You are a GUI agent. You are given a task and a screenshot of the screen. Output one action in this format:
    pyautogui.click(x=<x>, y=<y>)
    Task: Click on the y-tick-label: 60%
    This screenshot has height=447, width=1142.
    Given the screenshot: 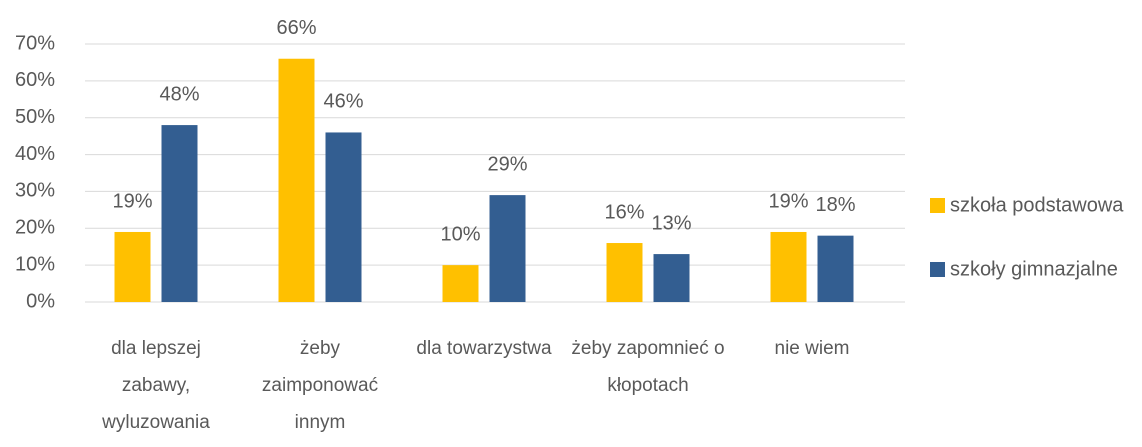 What is the action you would take?
    pyautogui.click(x=35, y=80)
    